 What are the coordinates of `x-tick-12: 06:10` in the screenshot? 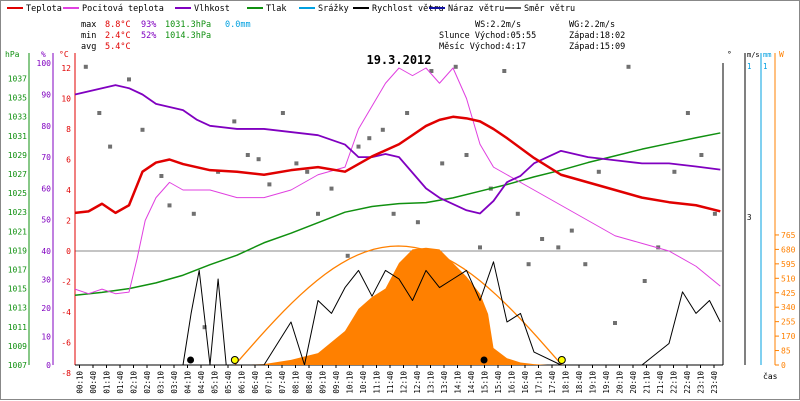 It's located at (242, 382).